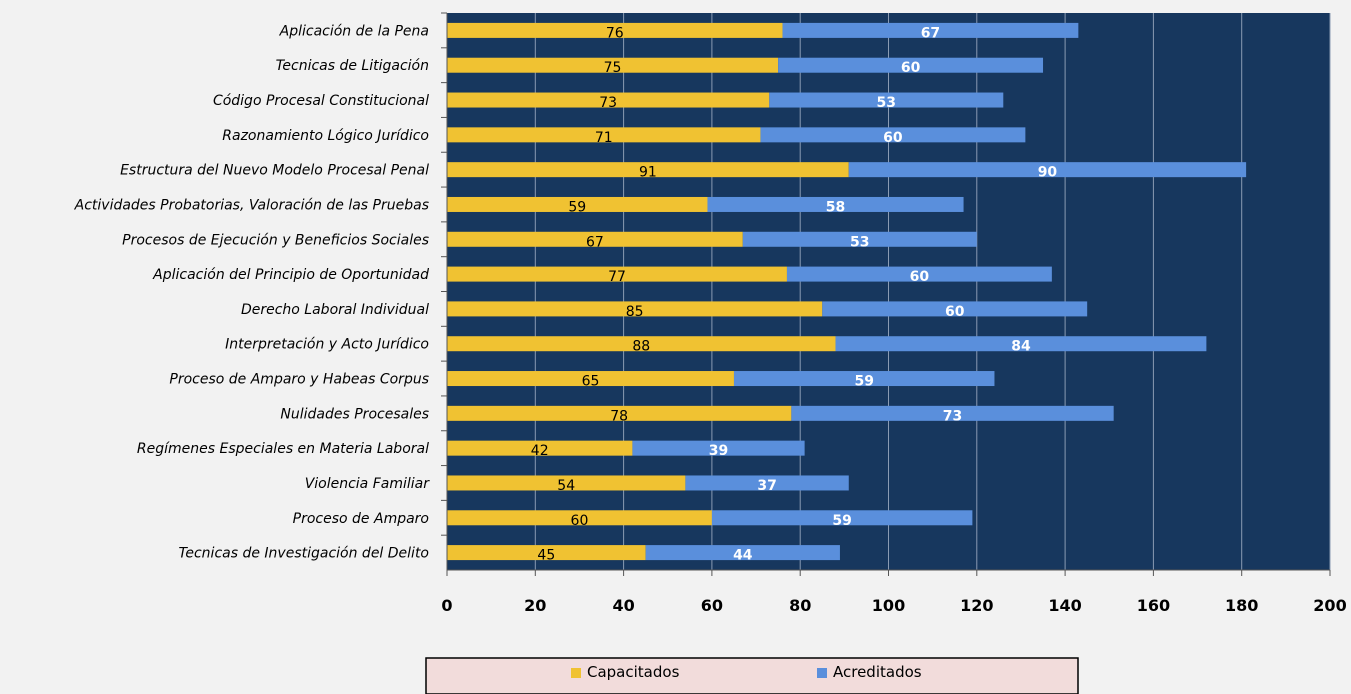 The image size is (1351, 694). Describe the element at coordinates (635, 312) in the screenshot. I see `data-label-capacitados: 85` at that location.